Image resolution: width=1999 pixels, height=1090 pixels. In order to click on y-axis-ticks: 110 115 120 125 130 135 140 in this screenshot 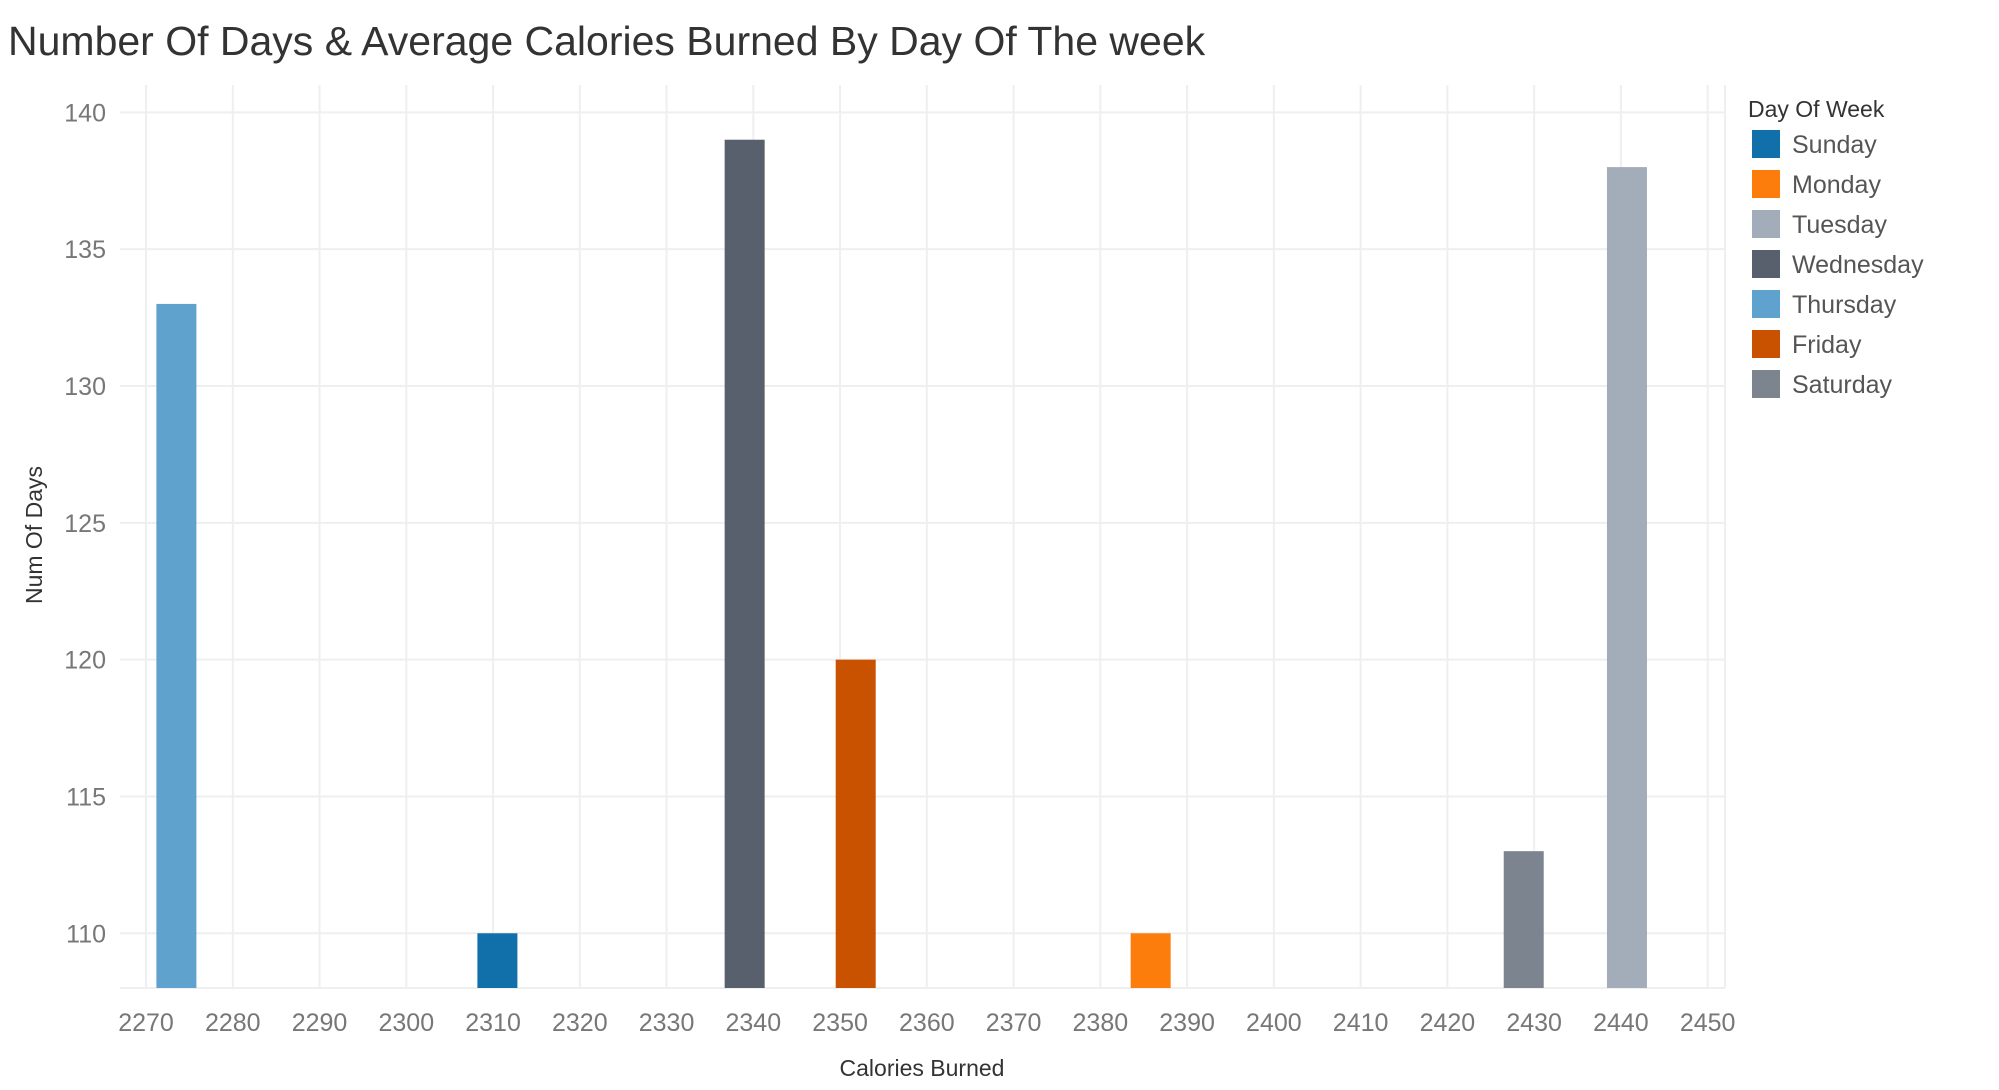, I will do `click(85, 523)`.